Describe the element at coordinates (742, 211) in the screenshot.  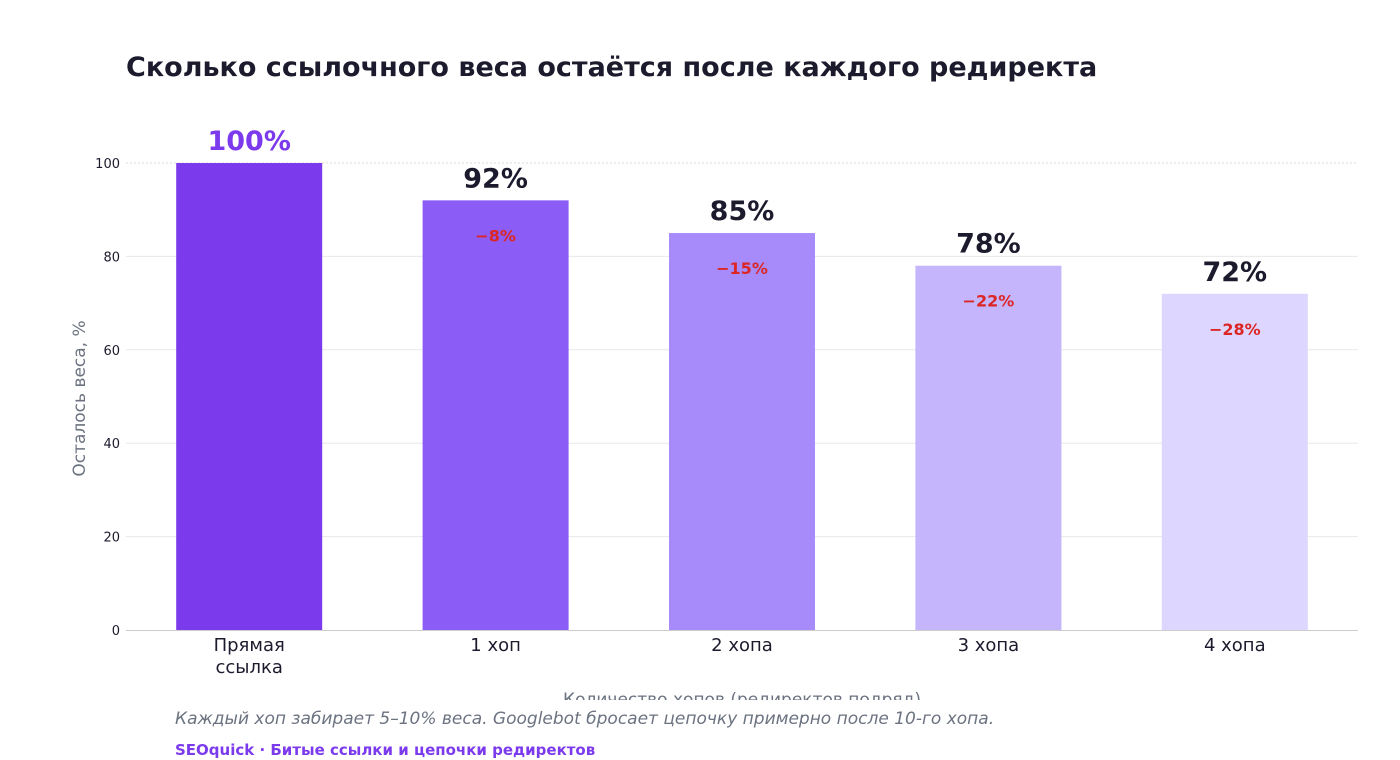
I see `bar-value-label: 85%` at that location.